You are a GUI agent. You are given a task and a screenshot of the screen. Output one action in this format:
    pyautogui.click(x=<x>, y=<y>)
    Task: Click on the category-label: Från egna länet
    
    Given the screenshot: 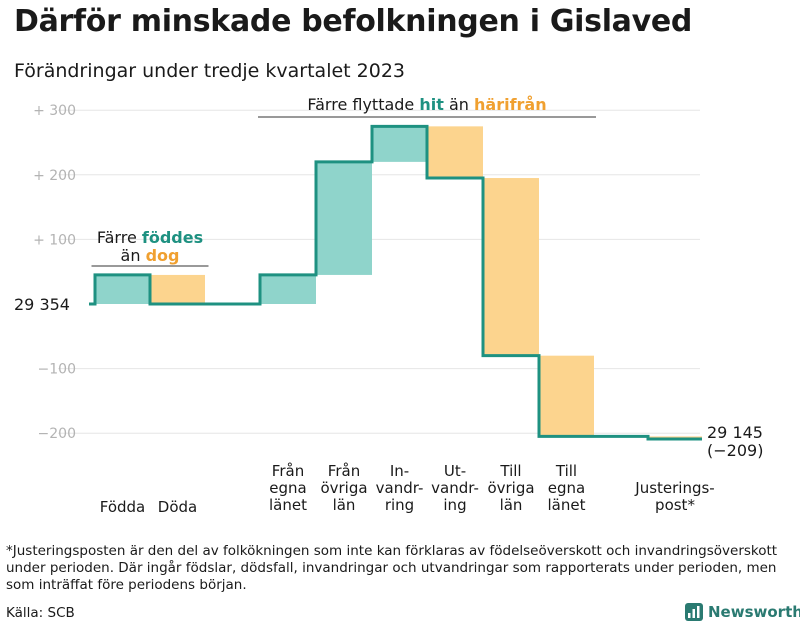 What is the action you would take?
    pyautogui.click(x=288, y=488)
    